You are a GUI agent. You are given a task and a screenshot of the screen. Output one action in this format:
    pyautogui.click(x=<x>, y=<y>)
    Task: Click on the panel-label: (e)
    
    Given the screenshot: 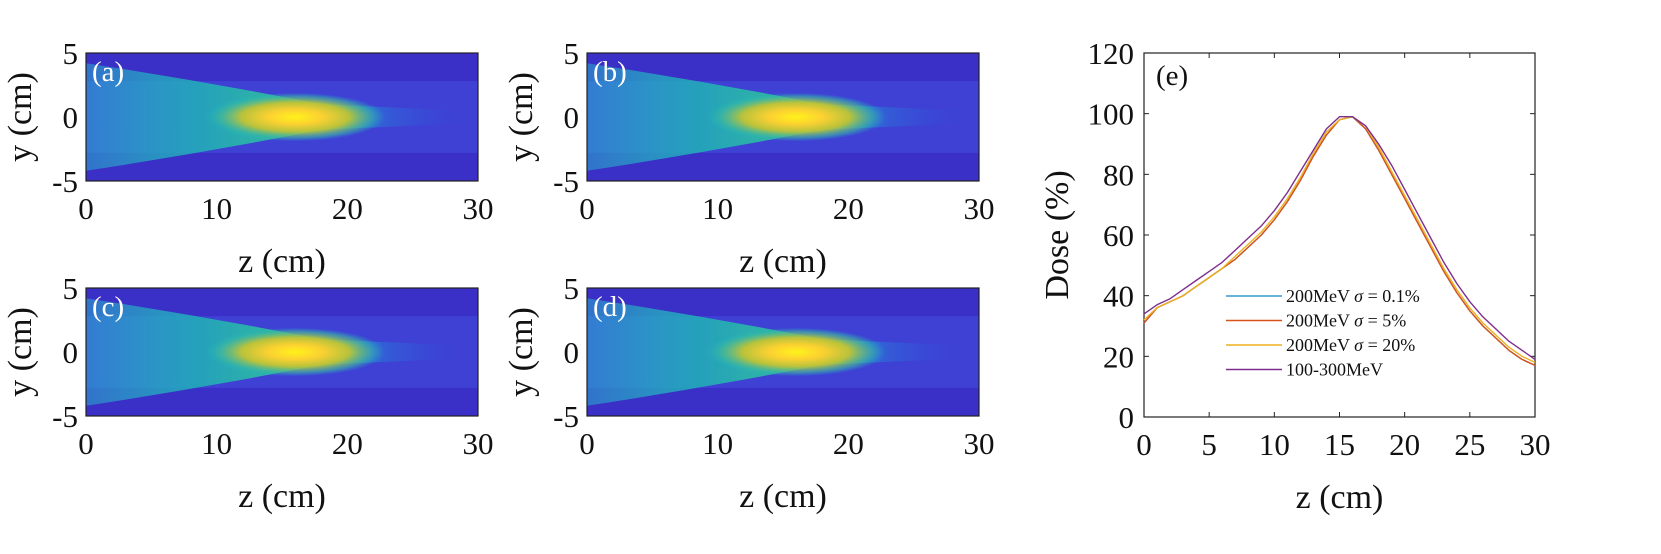 What is the action you would take?
    pyautogui.click(x=1172, y=76)
    